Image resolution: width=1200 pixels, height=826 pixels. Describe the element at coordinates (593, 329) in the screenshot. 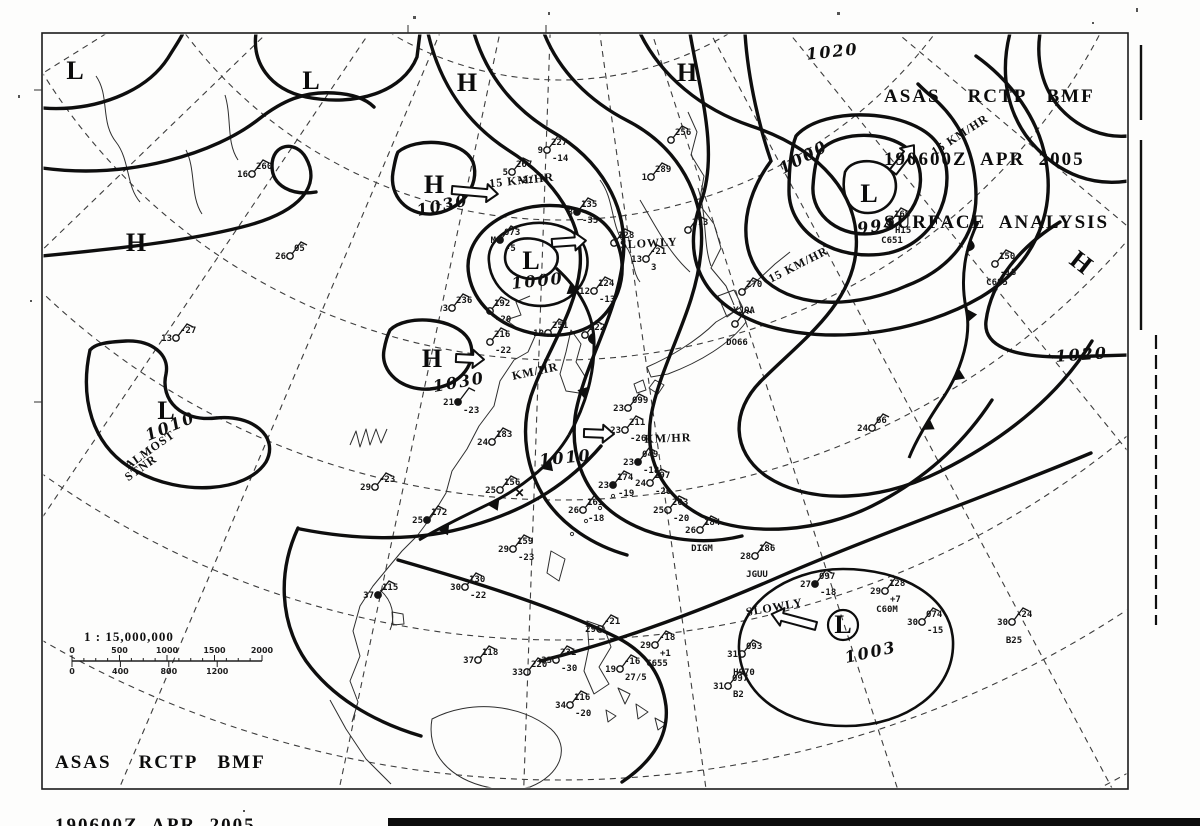

I see `station-plot: 122` at that location.